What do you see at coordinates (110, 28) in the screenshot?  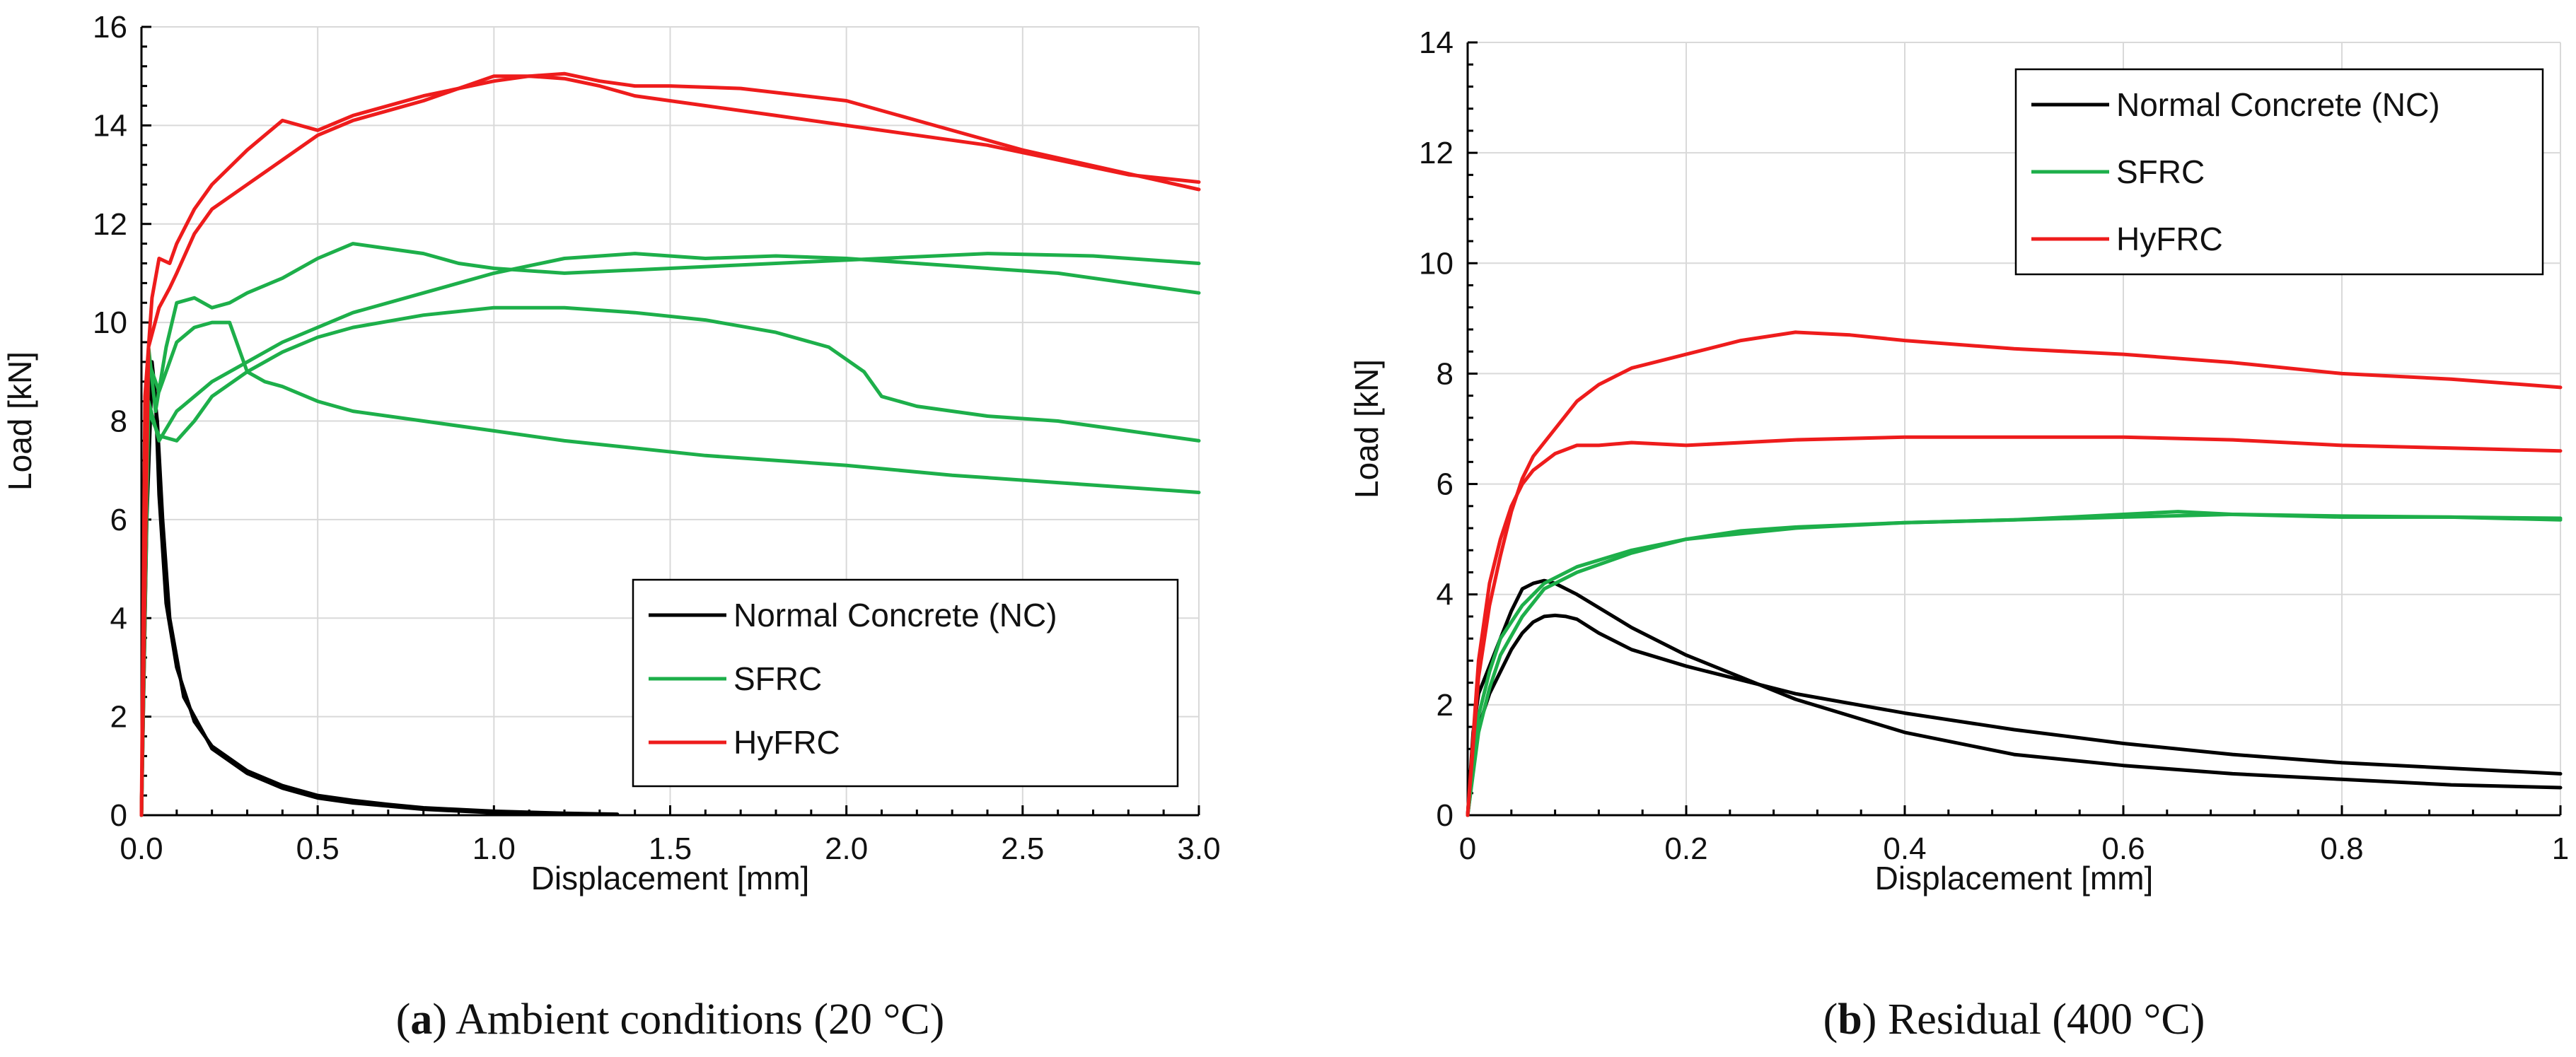 I see `y-tick-label: 16` at bounding box center [110, 28].